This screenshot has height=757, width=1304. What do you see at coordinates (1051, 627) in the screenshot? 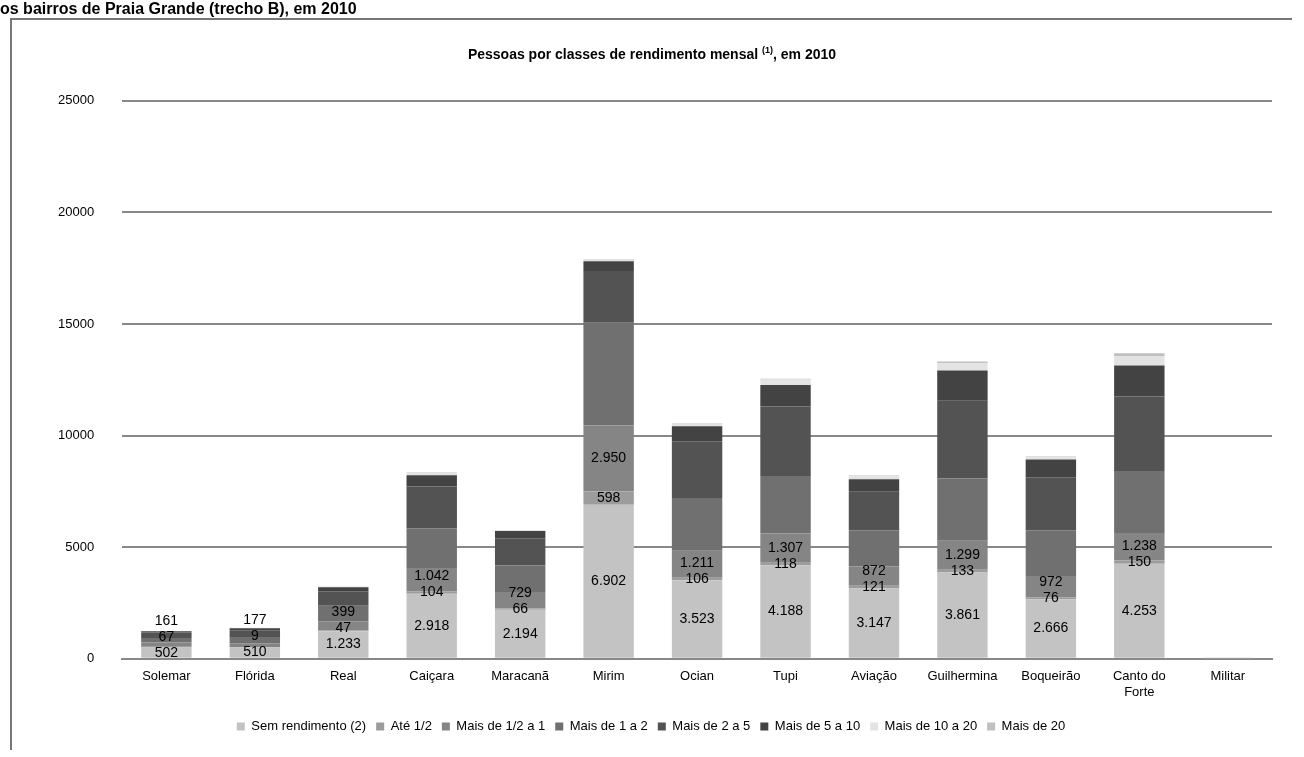
I see `data-label: 2.666` at bounding box center [1051, 627].